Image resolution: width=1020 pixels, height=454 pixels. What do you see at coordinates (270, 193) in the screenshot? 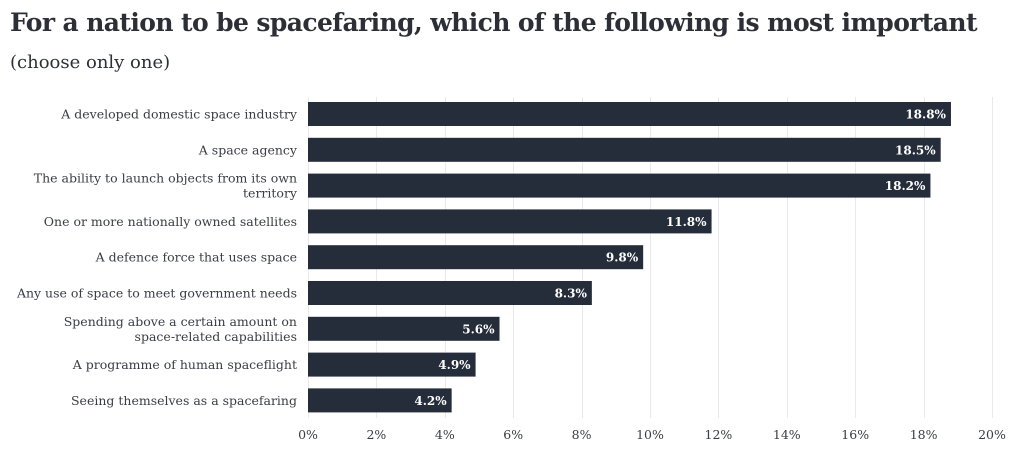
I see `category-label-line: territory` at bounding box center [270, 193].